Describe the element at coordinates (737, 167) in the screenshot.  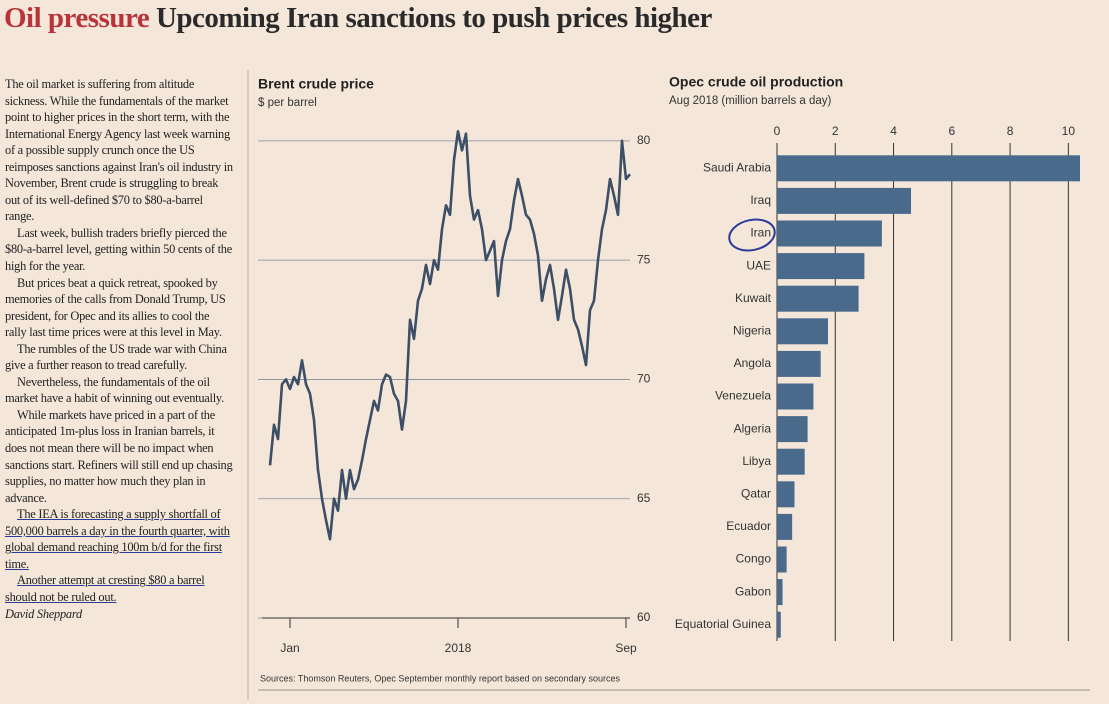
I see `y-tick-label: Saudi Arabia` at that location.